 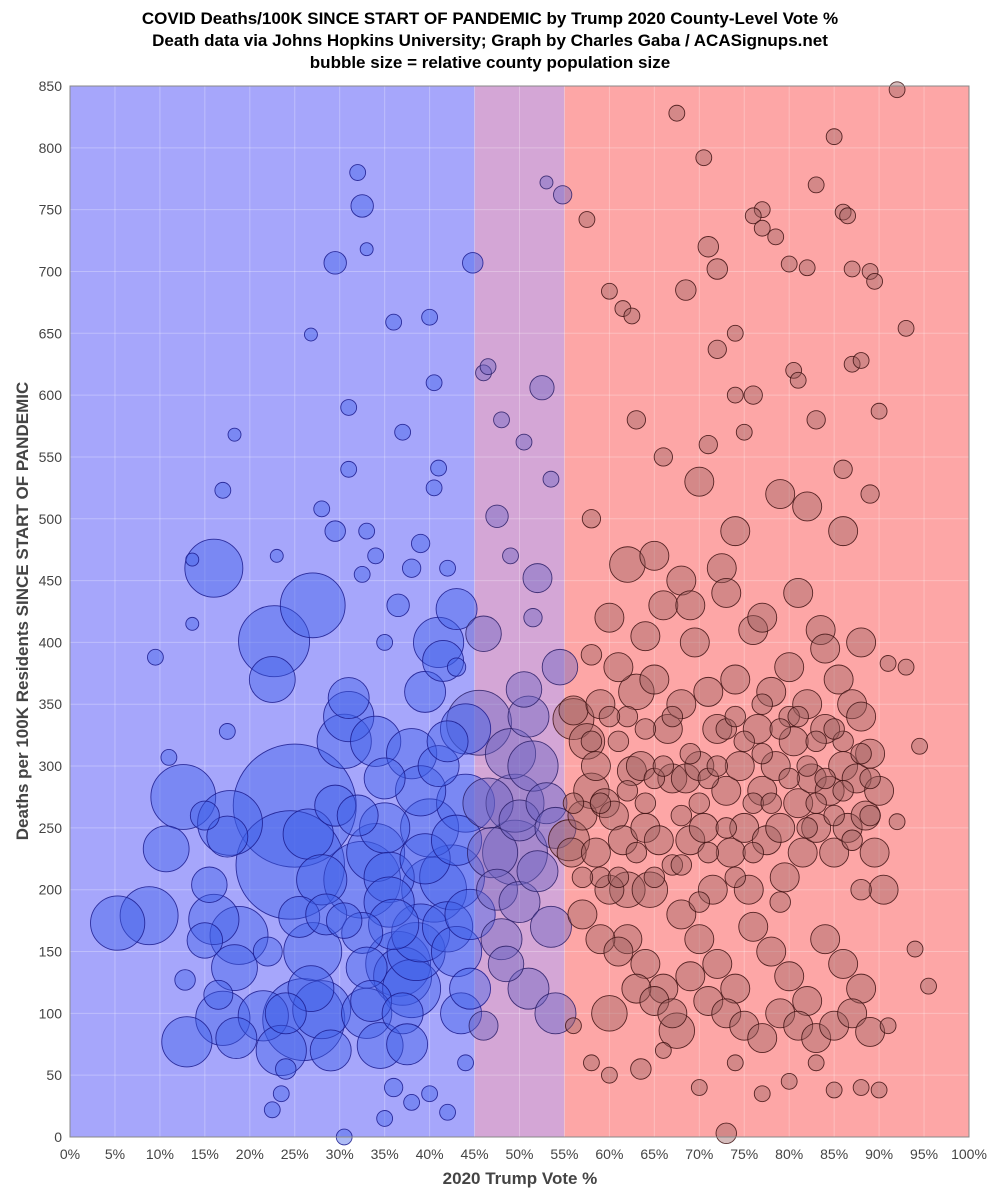 I want to click on y-tick-label: 0, so click(x=58, y=1137).